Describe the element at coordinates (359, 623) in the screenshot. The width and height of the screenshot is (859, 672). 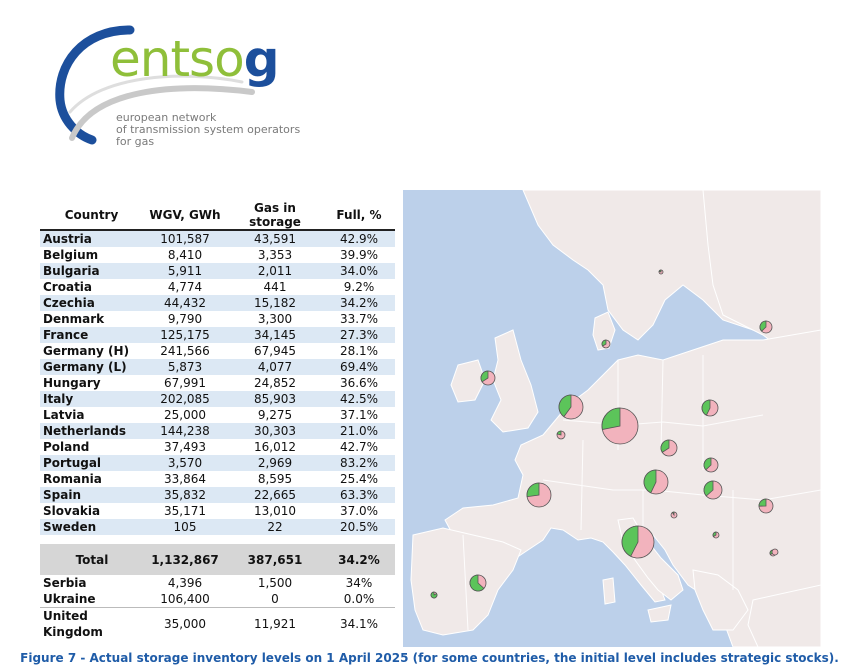
I see `cell-full: 34.1%` at that location.